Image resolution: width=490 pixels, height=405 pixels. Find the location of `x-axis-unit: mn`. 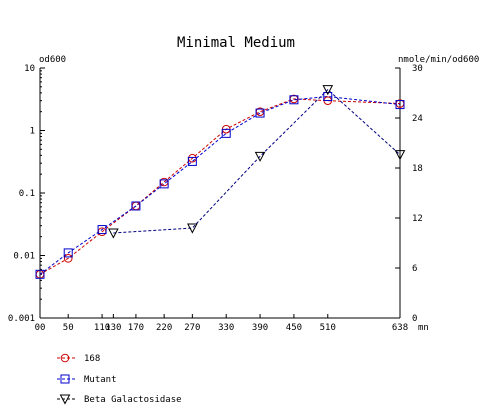

x-axis-unit: mn is located at coordinates (423, 328).